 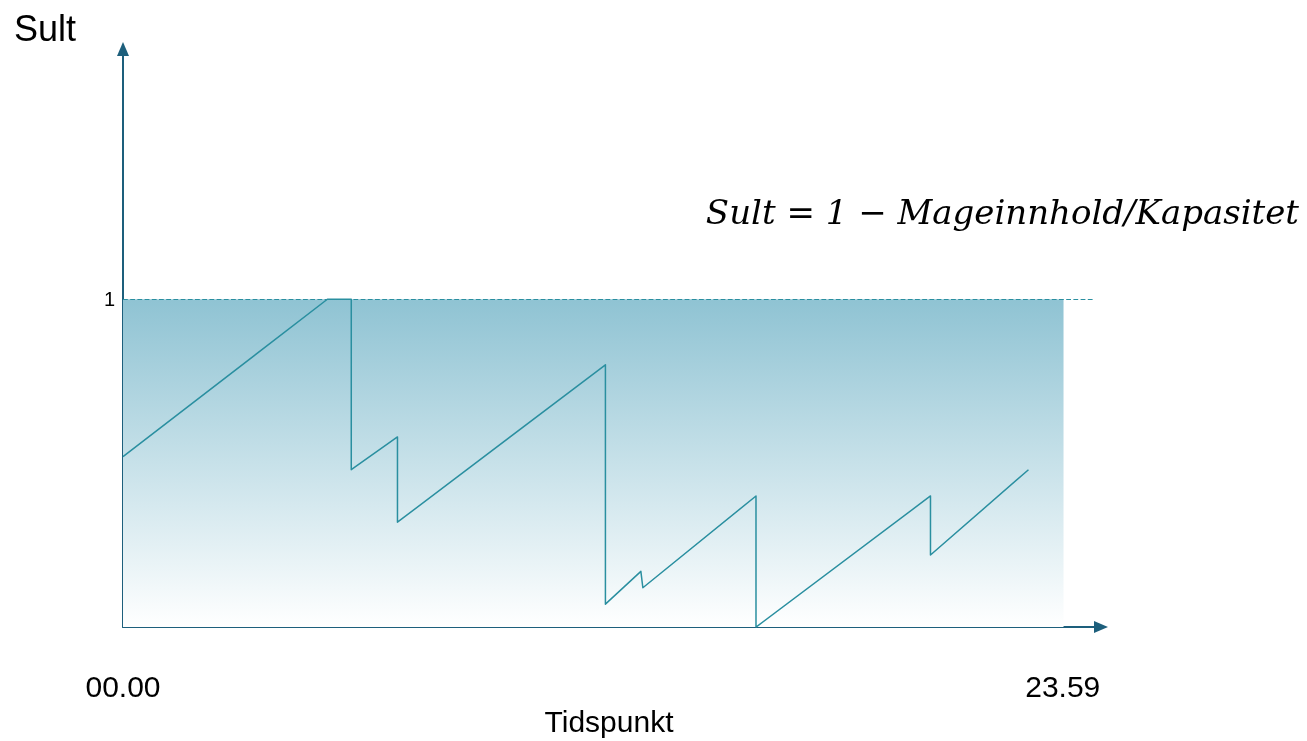 I want to click on text: Sult, so click(x=45, y=28).